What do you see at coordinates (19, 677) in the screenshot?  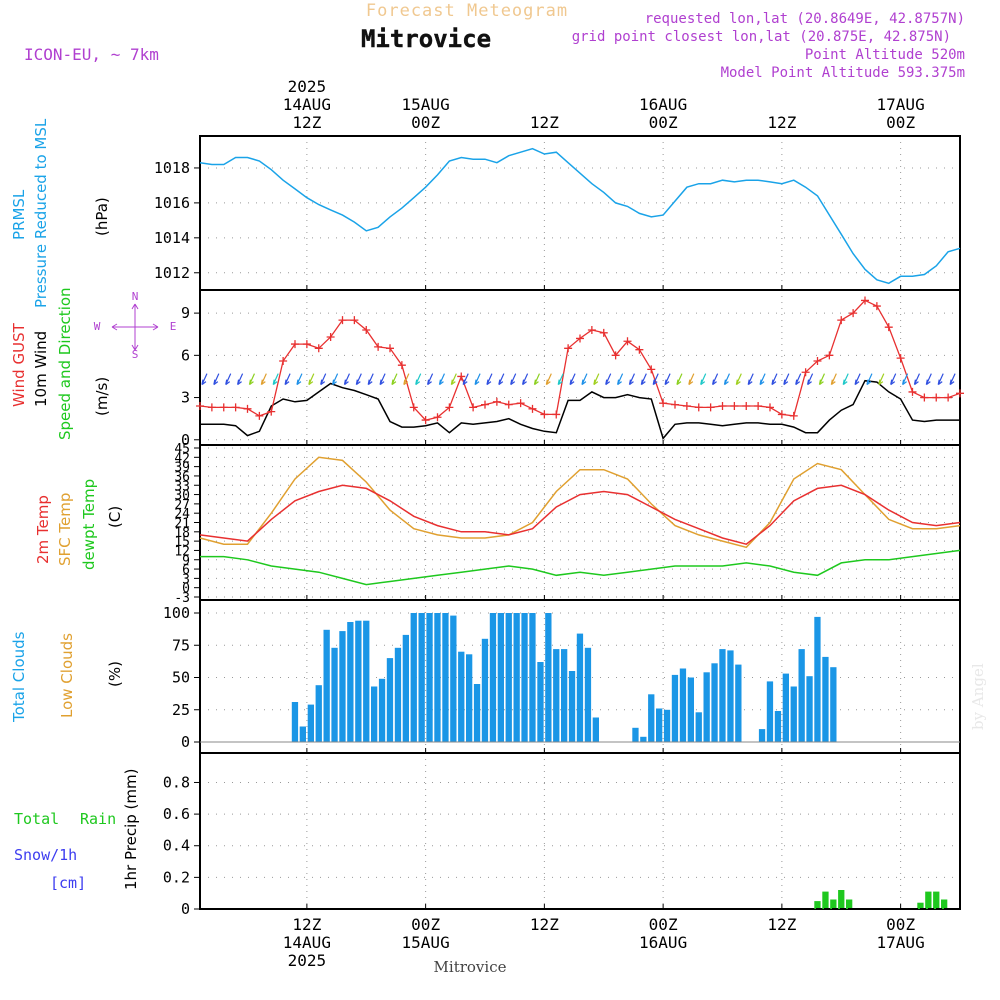 I see `total-clouds-label: Total Clouds` at bounding box center [19, 677].